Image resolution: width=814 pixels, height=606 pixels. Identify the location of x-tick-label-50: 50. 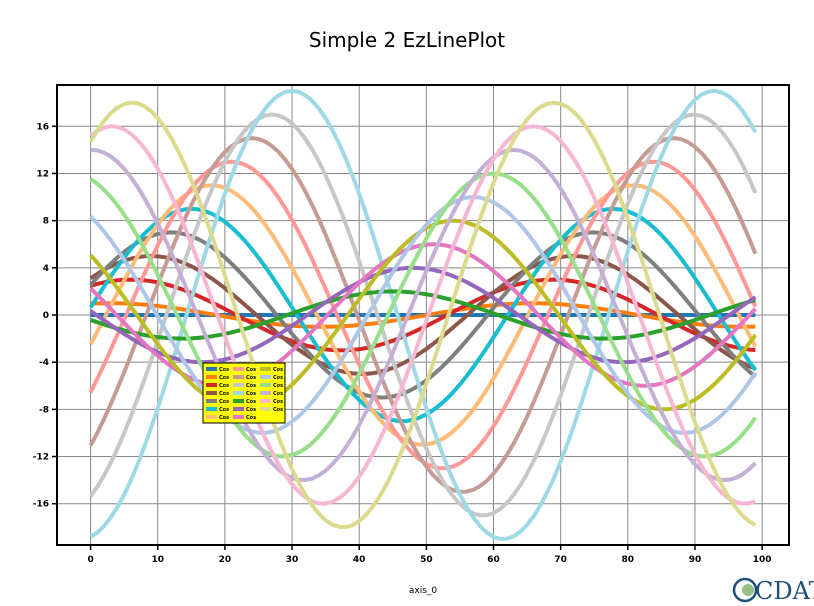
(426, 560).